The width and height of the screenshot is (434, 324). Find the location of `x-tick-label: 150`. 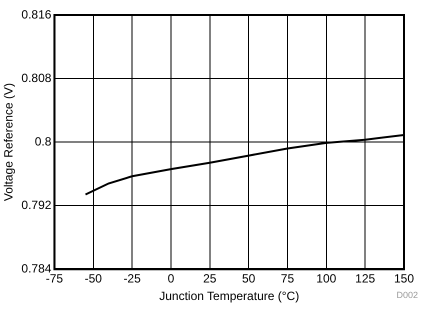

x-tick-label: 150 is located at coordinates (404, 279).